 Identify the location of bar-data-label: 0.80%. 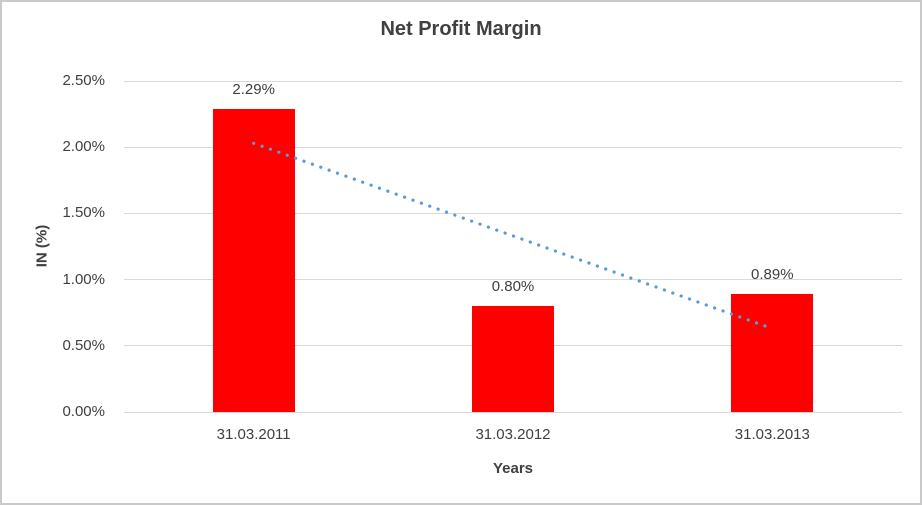
(513, 287).